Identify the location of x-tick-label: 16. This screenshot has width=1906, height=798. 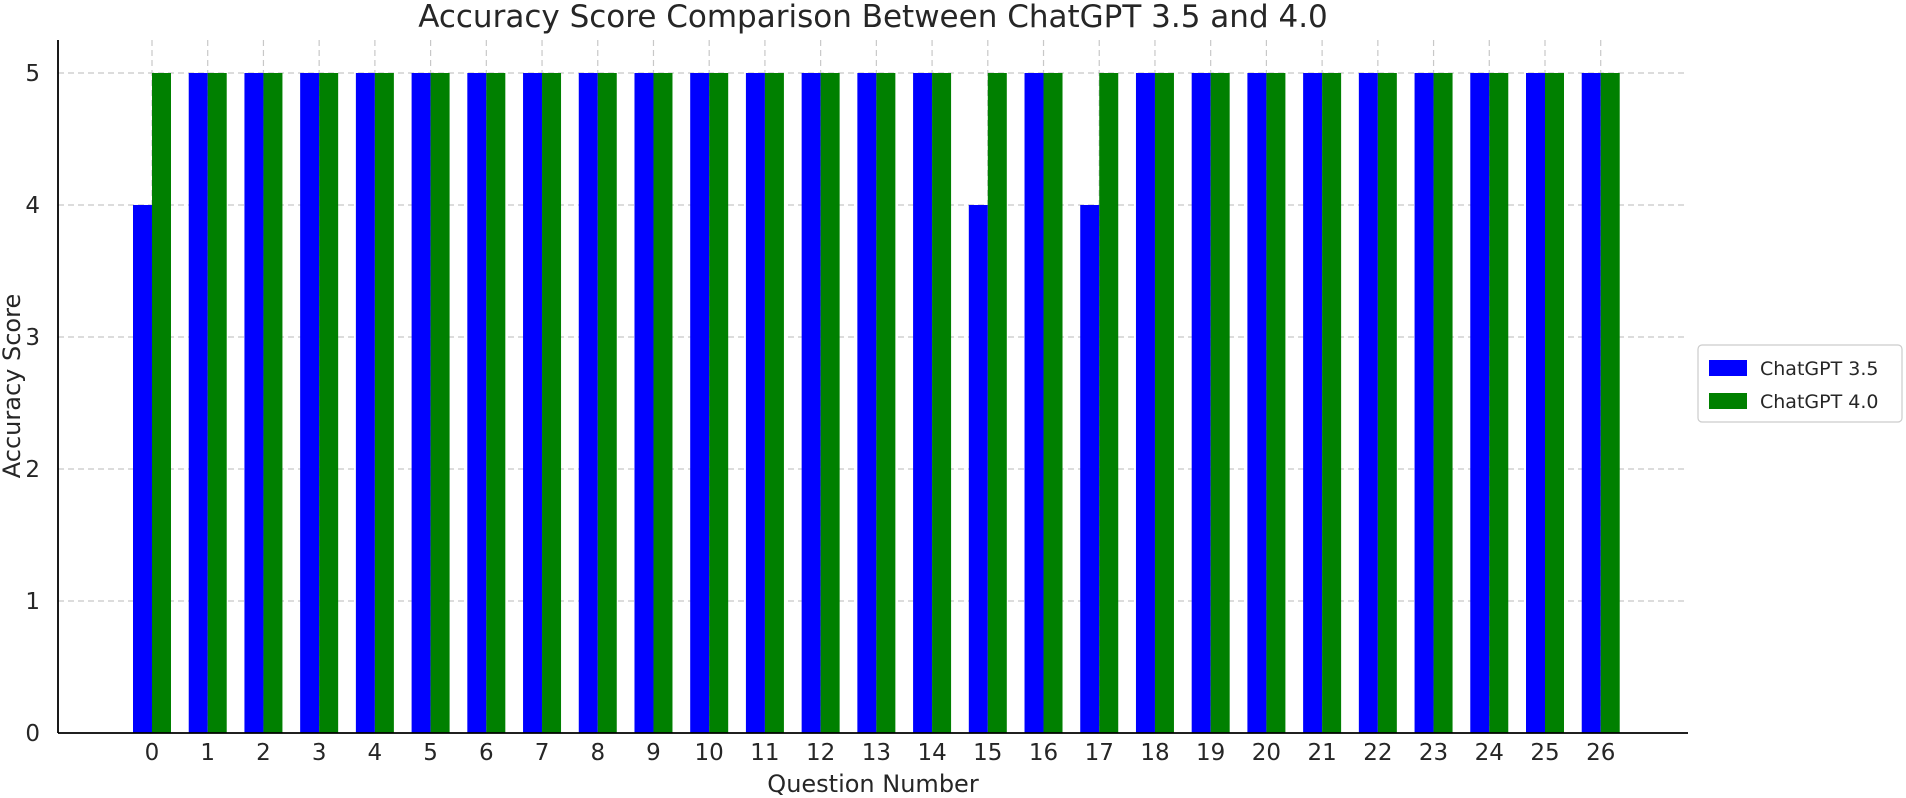
(1043, 753).